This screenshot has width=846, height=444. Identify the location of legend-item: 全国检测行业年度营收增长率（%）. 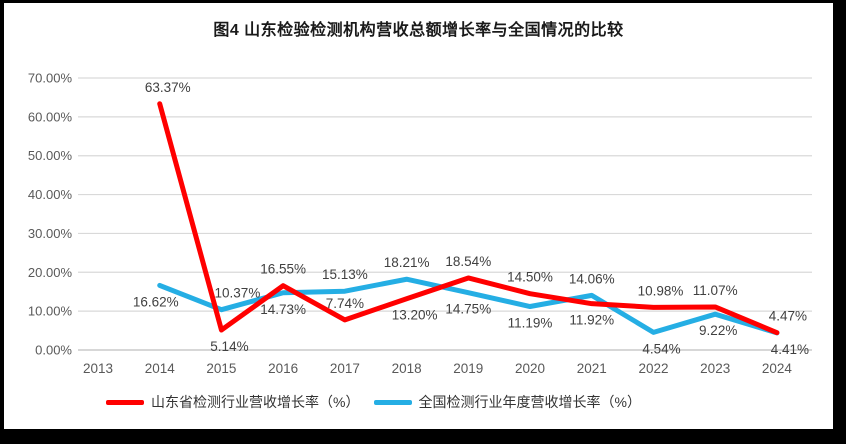
(507, 402).